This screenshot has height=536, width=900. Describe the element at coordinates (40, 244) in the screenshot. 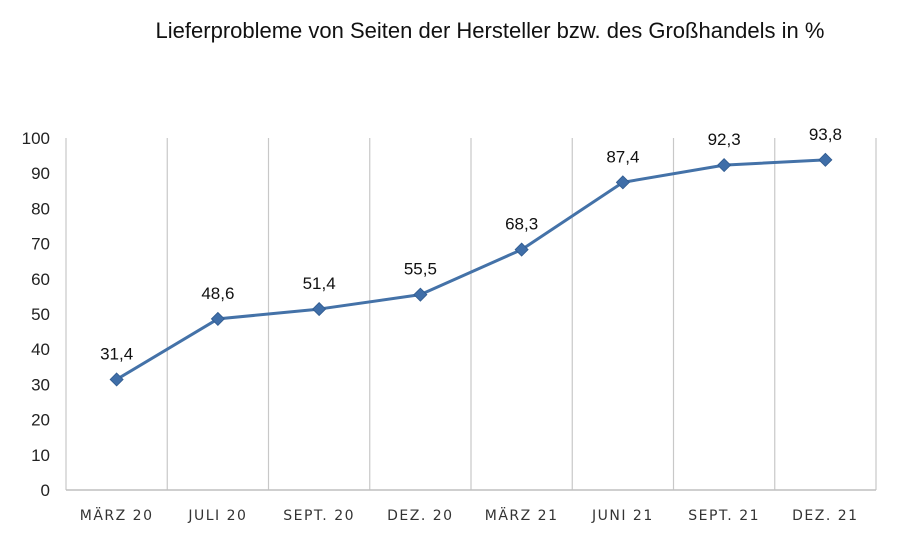

I see `y-tick-label: 70` at that location.